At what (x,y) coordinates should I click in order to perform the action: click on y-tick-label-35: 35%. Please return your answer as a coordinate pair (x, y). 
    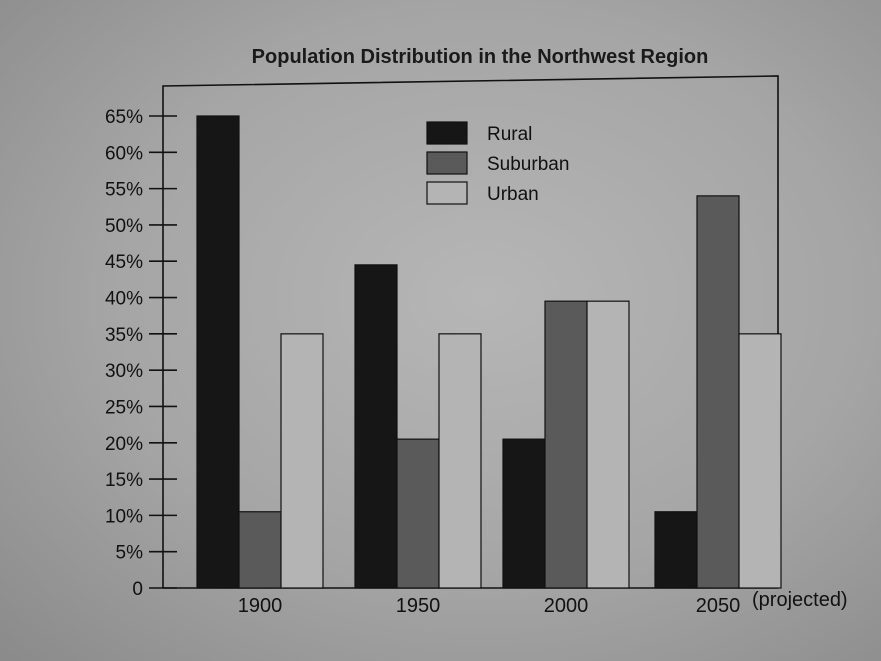
    Looking at the image, I should click on (124, 335).